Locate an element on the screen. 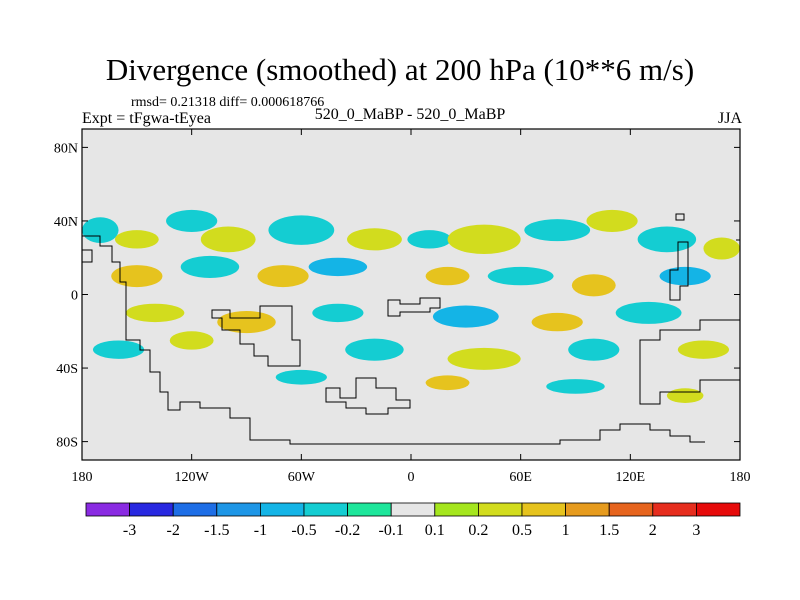  rmsd-diff-stats: rmsd= 0.21318 diff= 0.000618766 is located at coordinates (228, 102).